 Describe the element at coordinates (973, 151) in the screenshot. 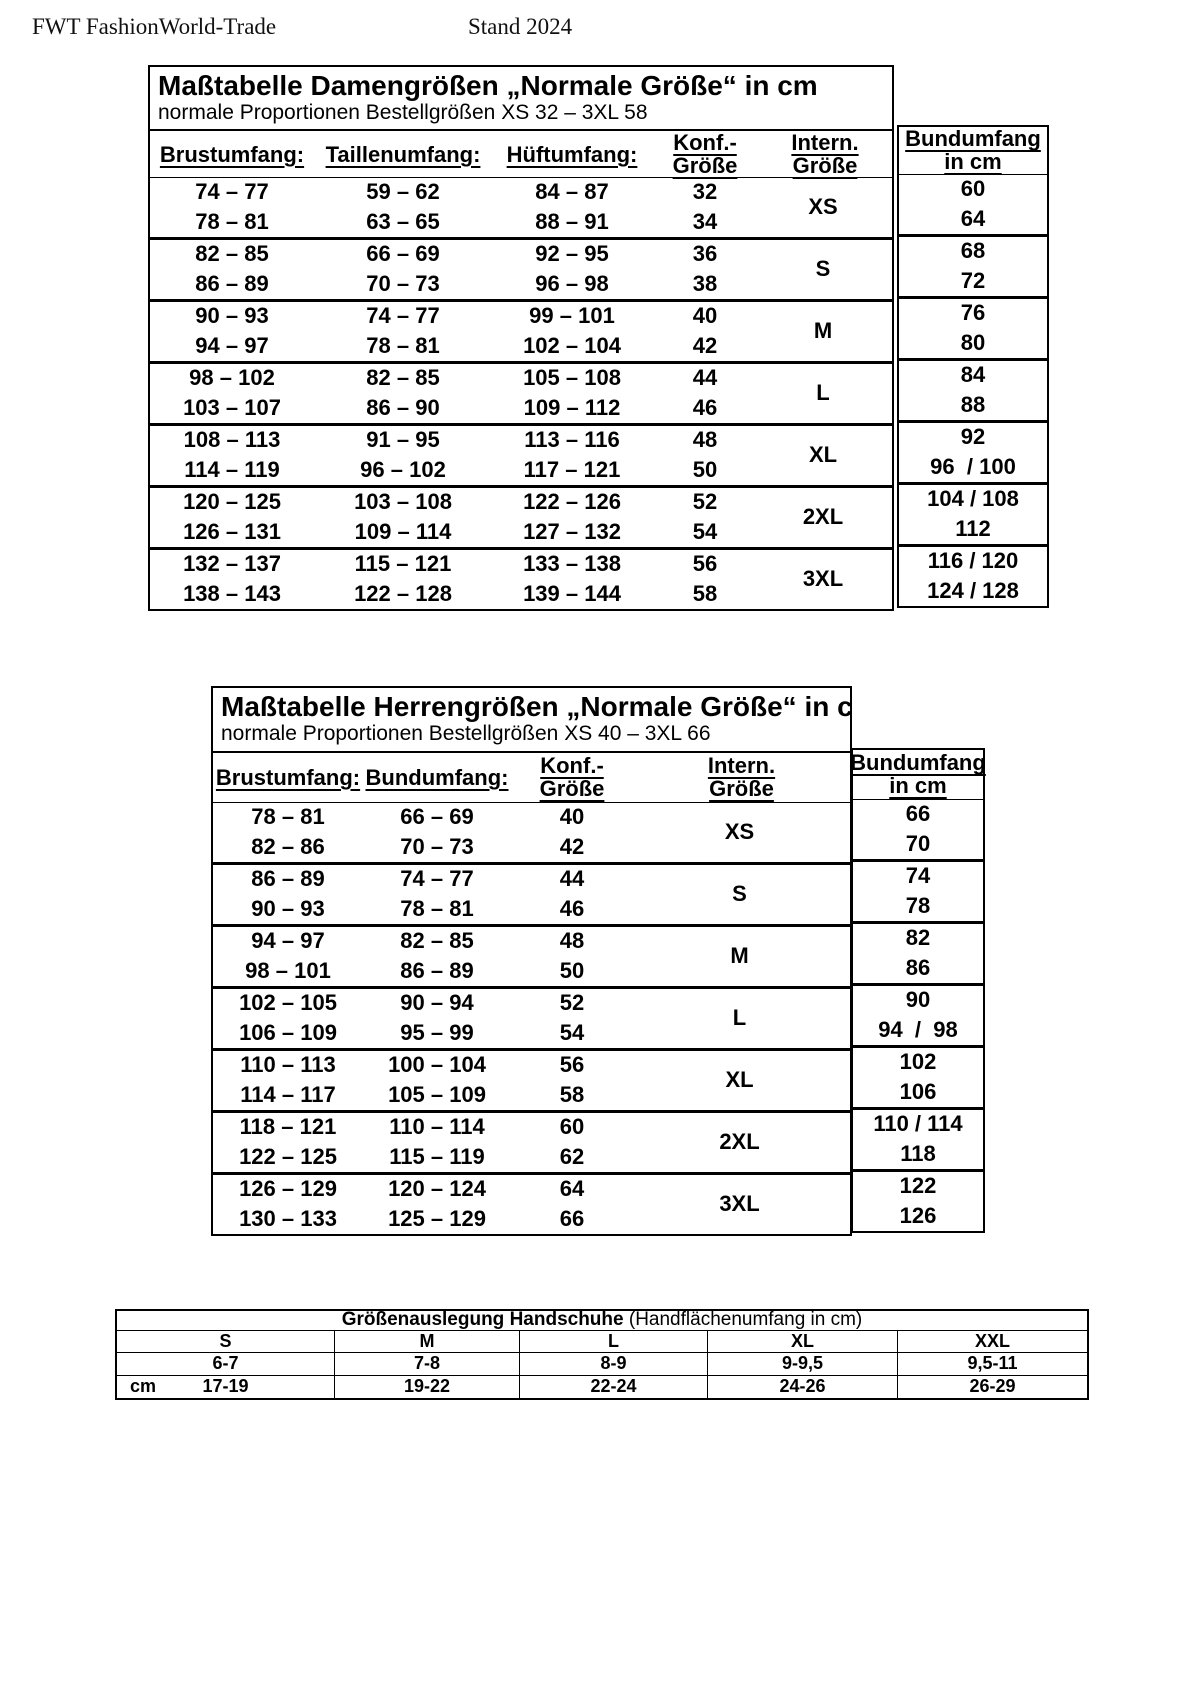

I see `womens-bund-header: Bundumfang in cm` at that location.